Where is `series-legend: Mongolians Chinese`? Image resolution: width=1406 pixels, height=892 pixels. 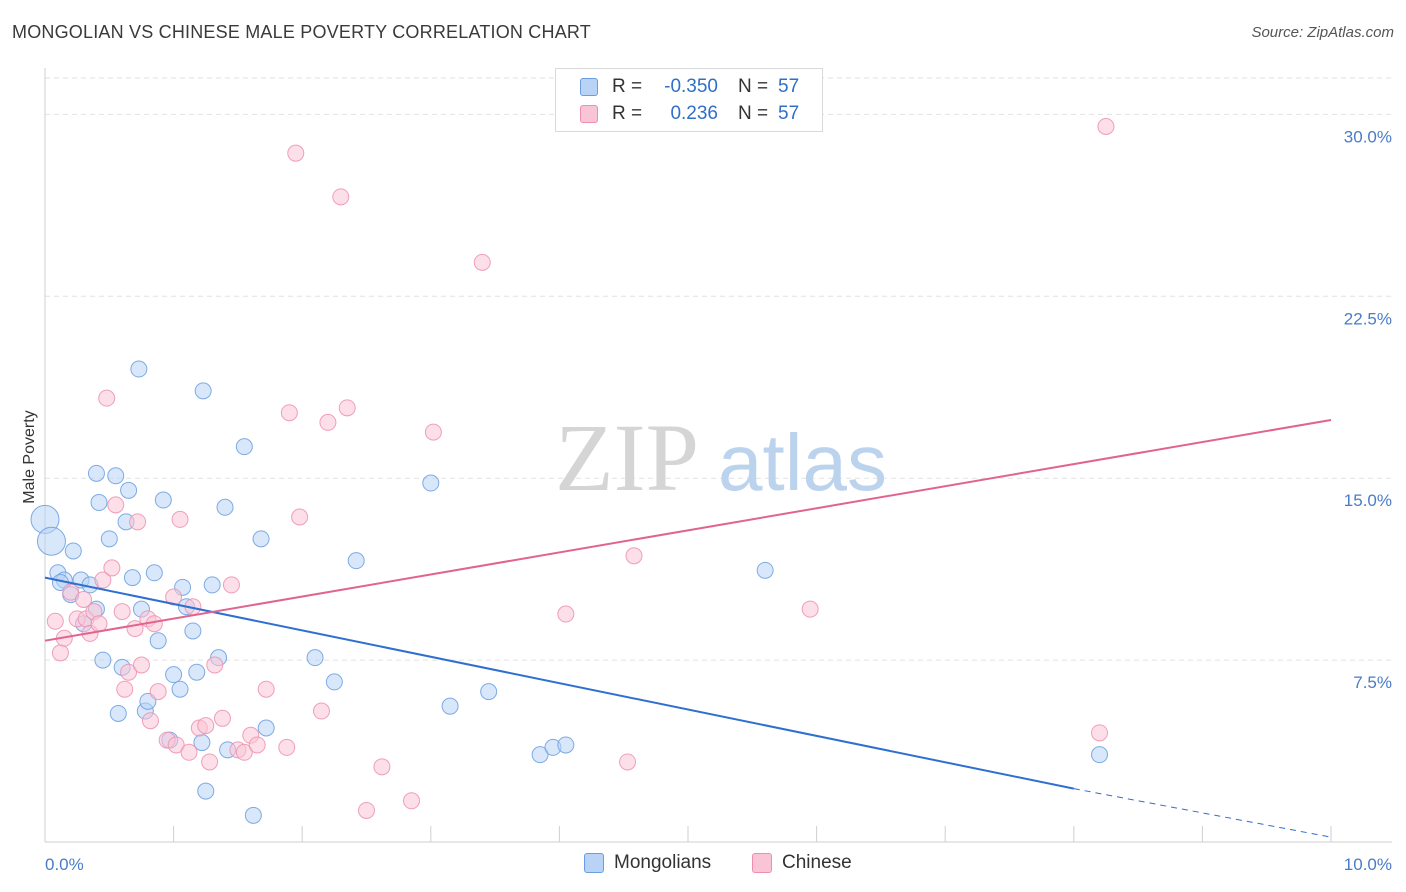
series-legend: Mongolians Chinese is located at coordinates (703, 865).